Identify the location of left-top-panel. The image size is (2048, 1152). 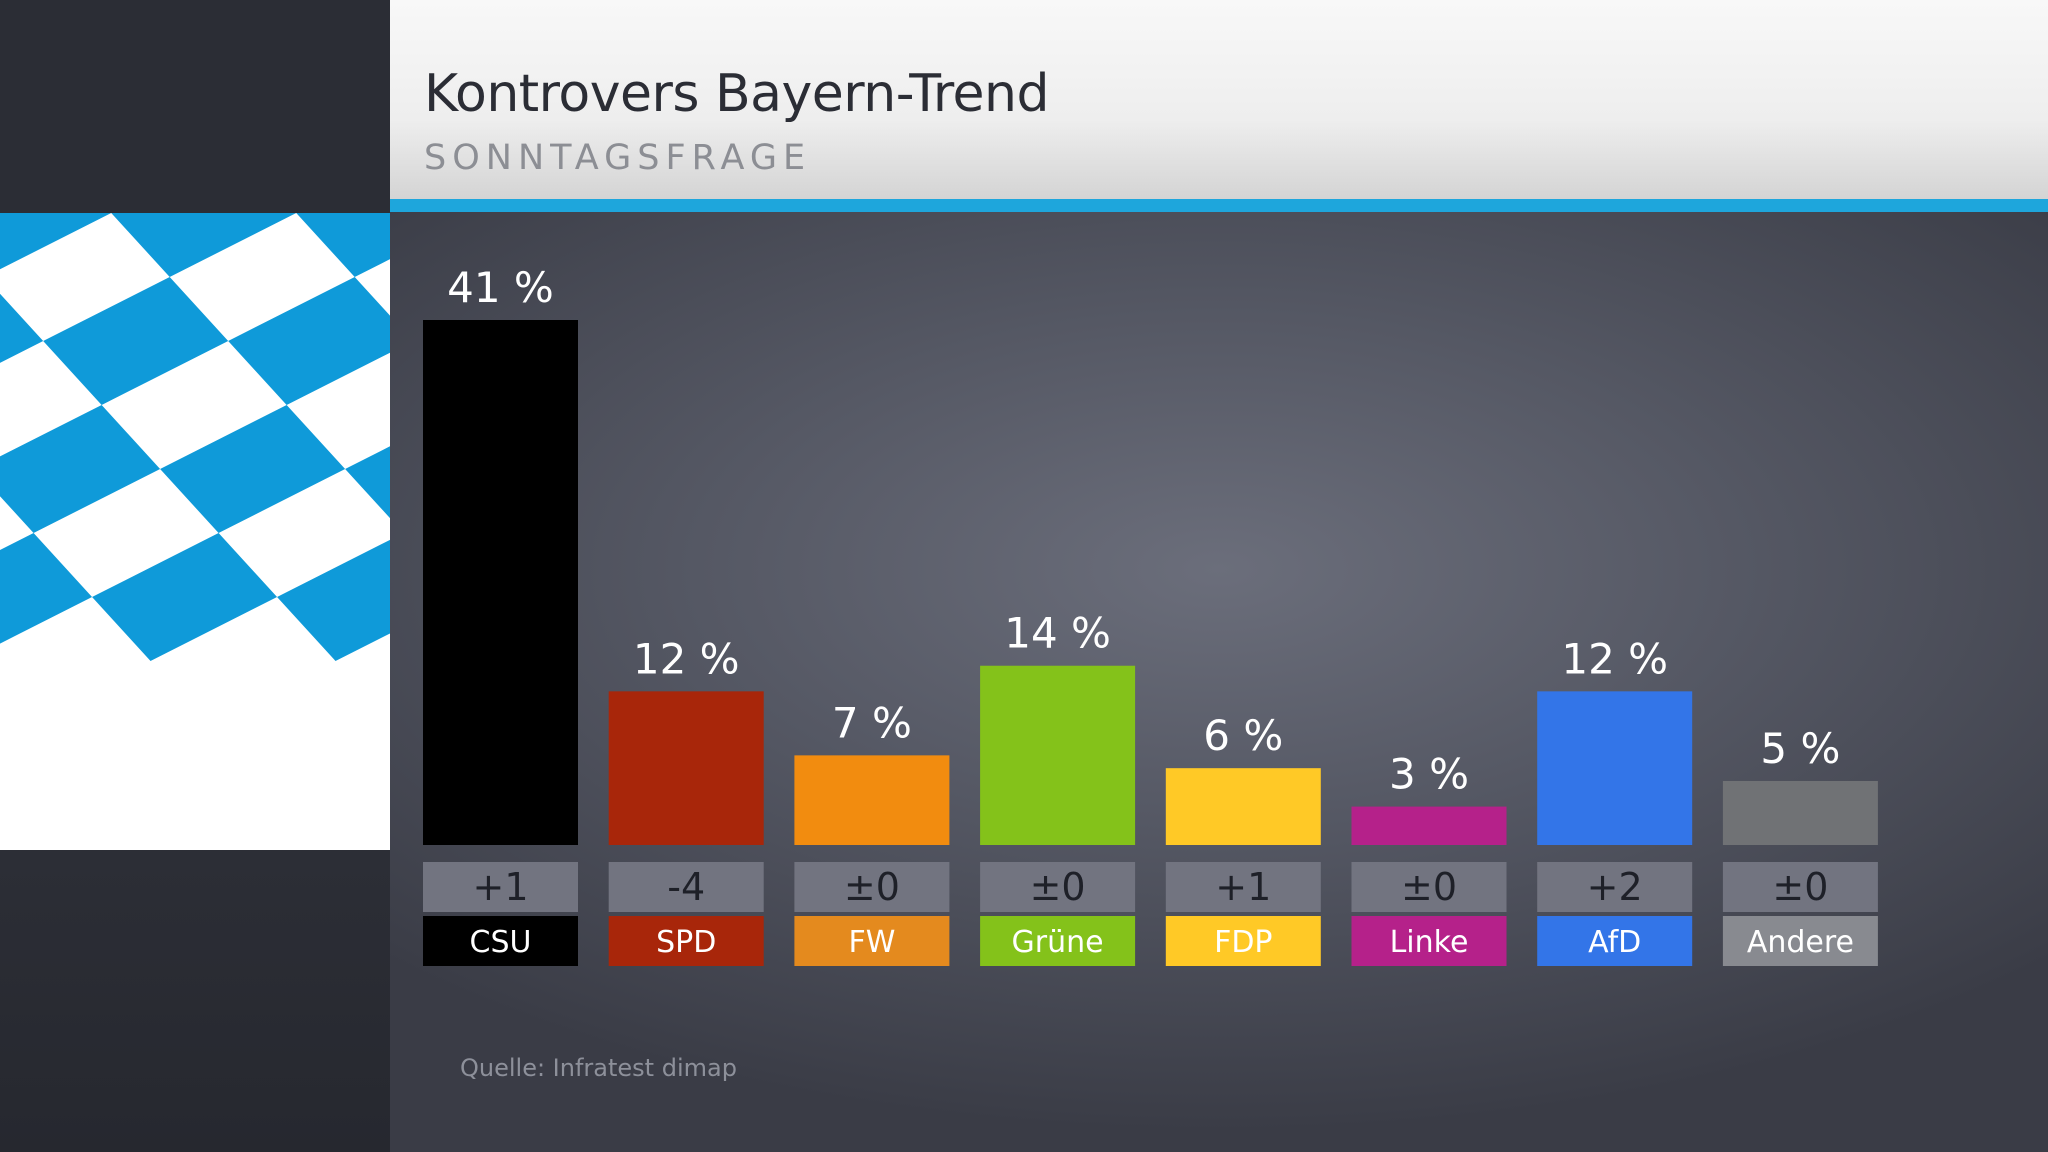
(195, 106).